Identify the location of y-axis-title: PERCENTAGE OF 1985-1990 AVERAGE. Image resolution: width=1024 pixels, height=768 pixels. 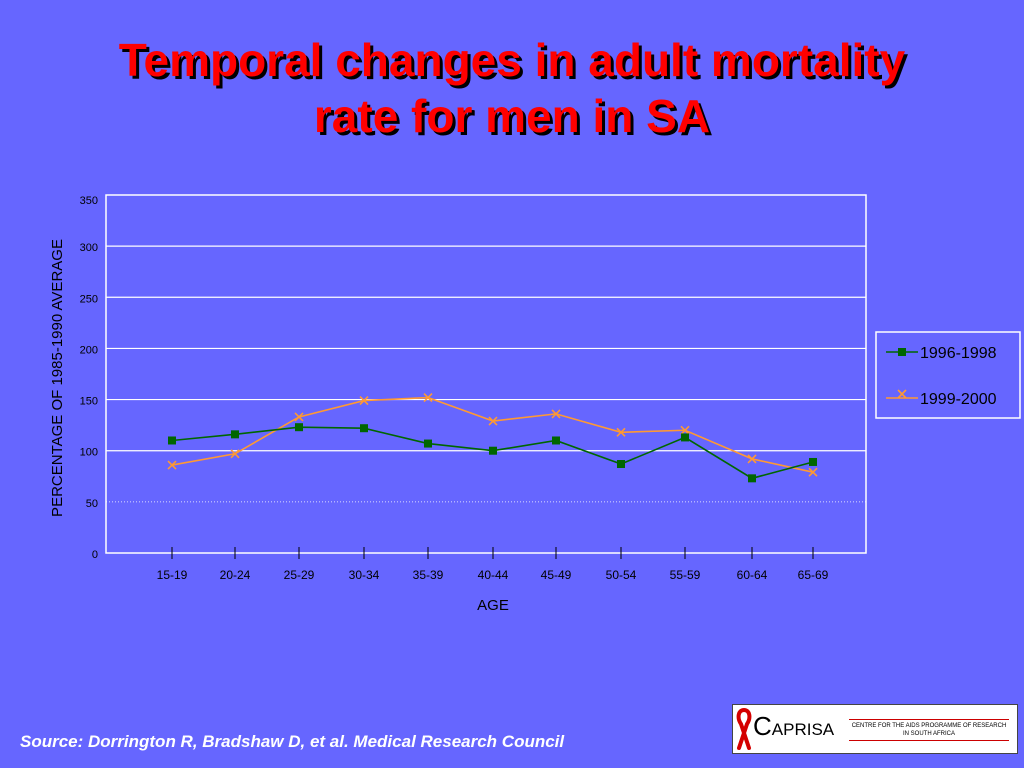
(57, 378).